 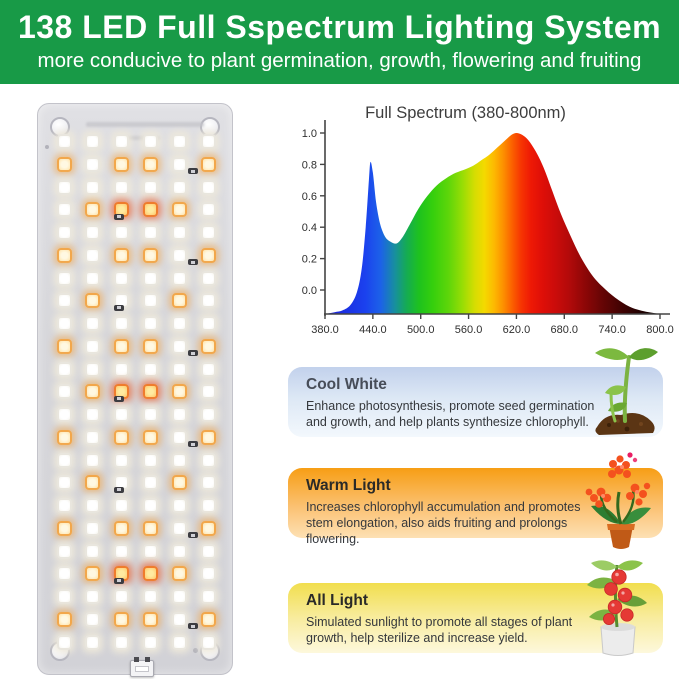 I want to click on y-tick-label: 0.8, so click(x=309, y=165).